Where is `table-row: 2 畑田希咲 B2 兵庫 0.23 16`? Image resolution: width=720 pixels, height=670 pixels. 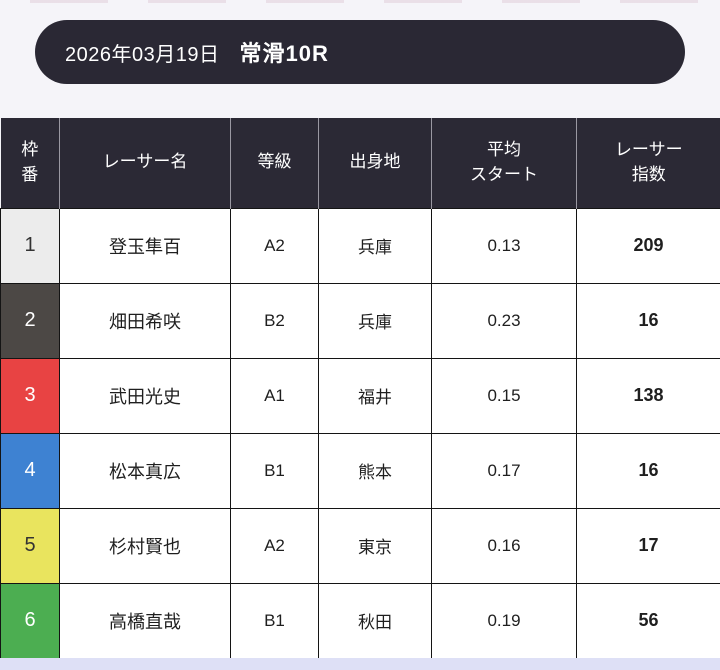
table-row: 2 畑田希咲 B2 兵庫 0.23 16 is located at coordinates (360, 320).